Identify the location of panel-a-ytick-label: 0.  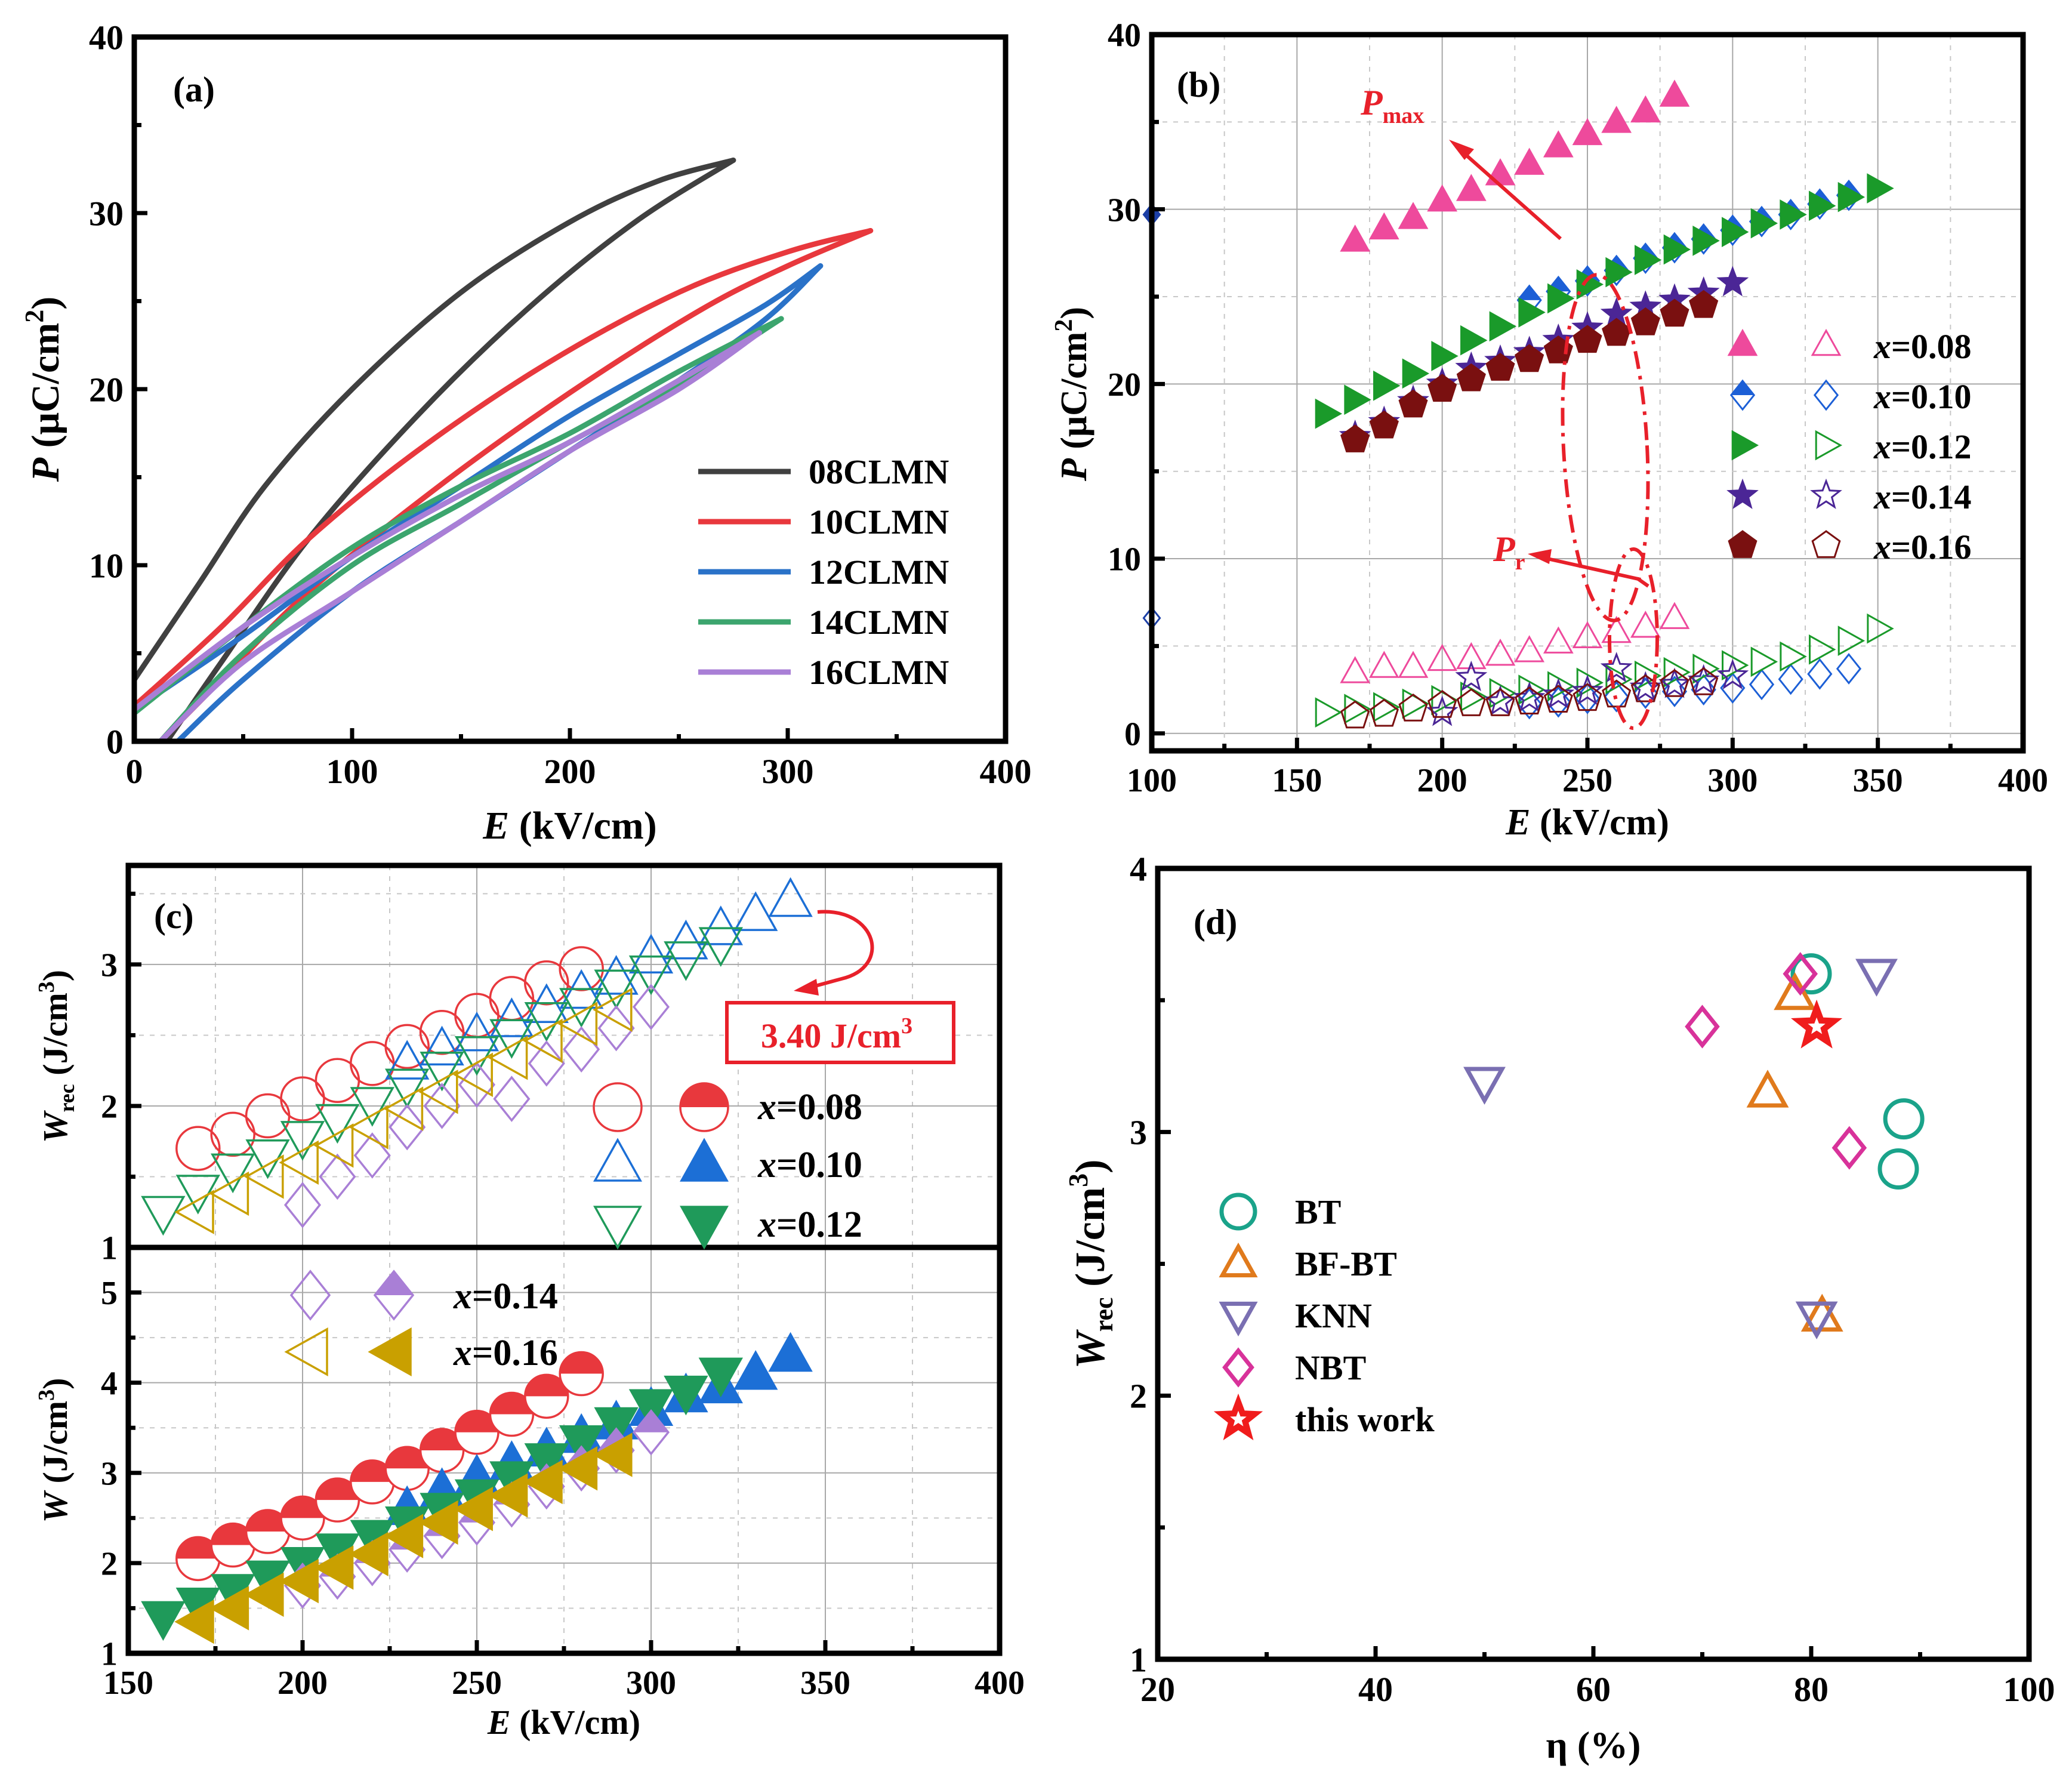
(115, 741).